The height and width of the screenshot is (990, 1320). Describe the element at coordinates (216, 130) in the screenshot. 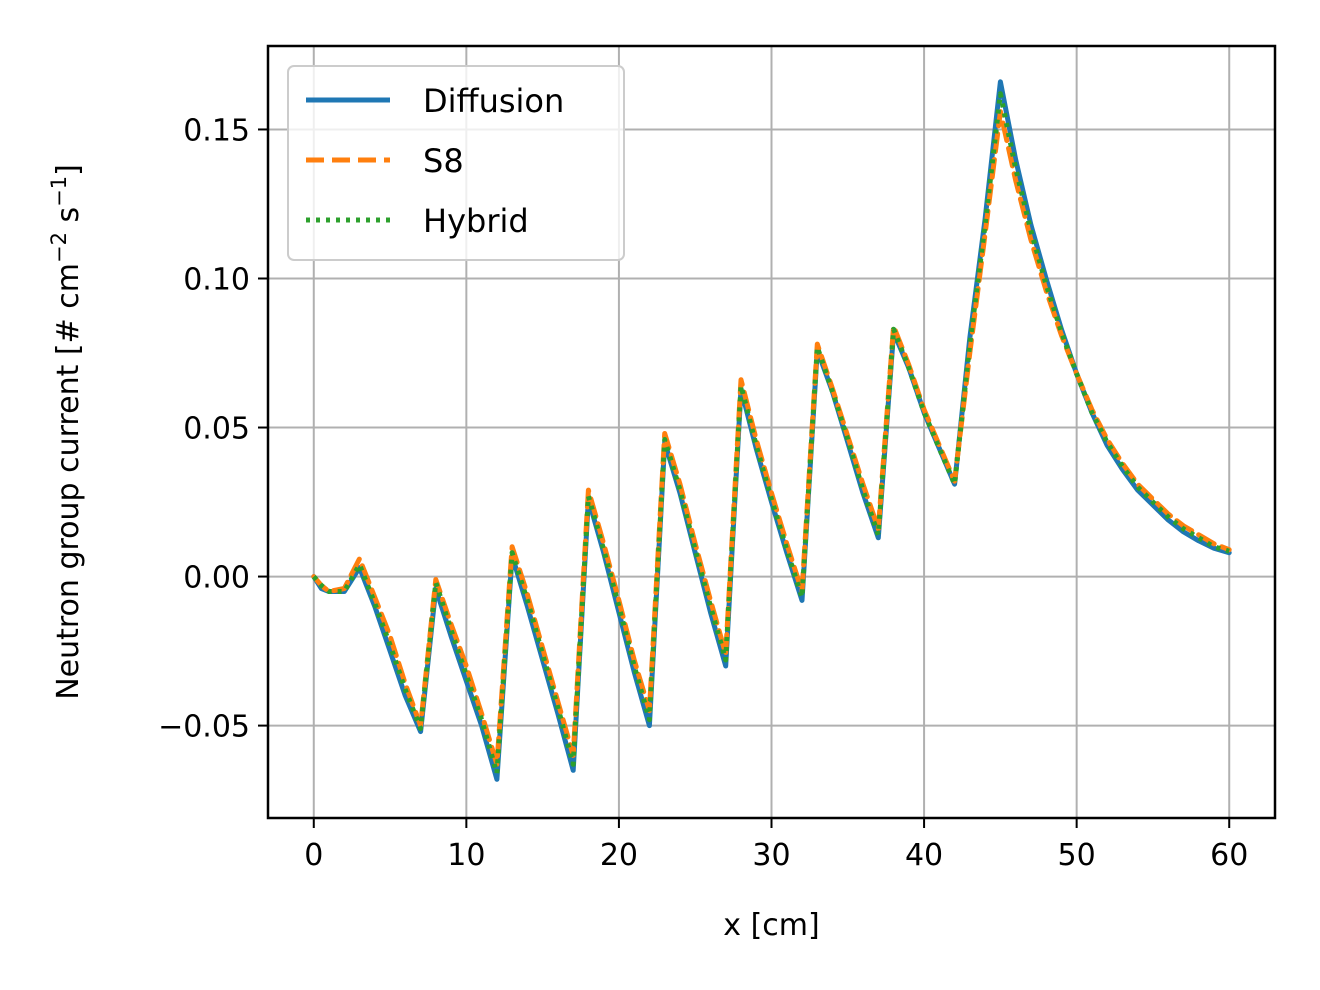

I see `y-tick-label: 0.15` at that location.